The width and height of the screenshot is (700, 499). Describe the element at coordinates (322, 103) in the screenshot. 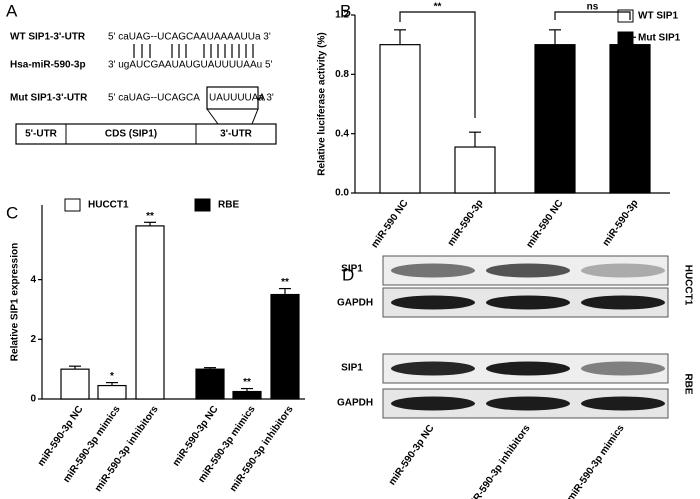

I see `y-axis-label: Relative luciferase activity (%)` at that location.